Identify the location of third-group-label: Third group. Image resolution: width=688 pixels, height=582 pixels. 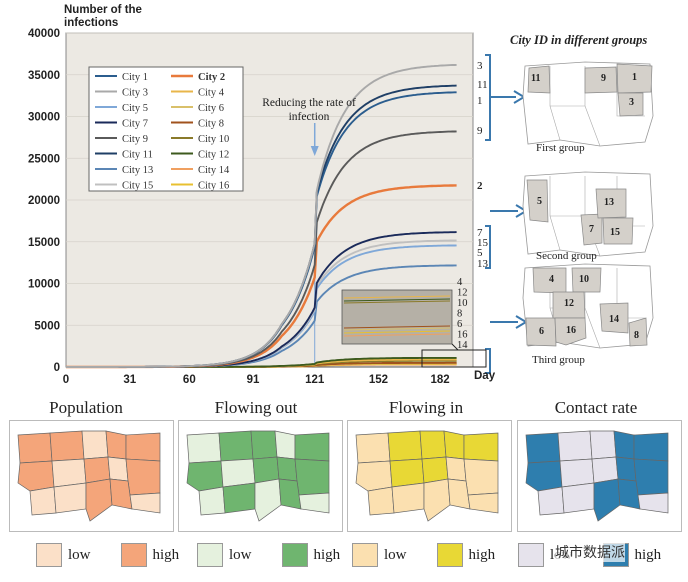
(558, 360).